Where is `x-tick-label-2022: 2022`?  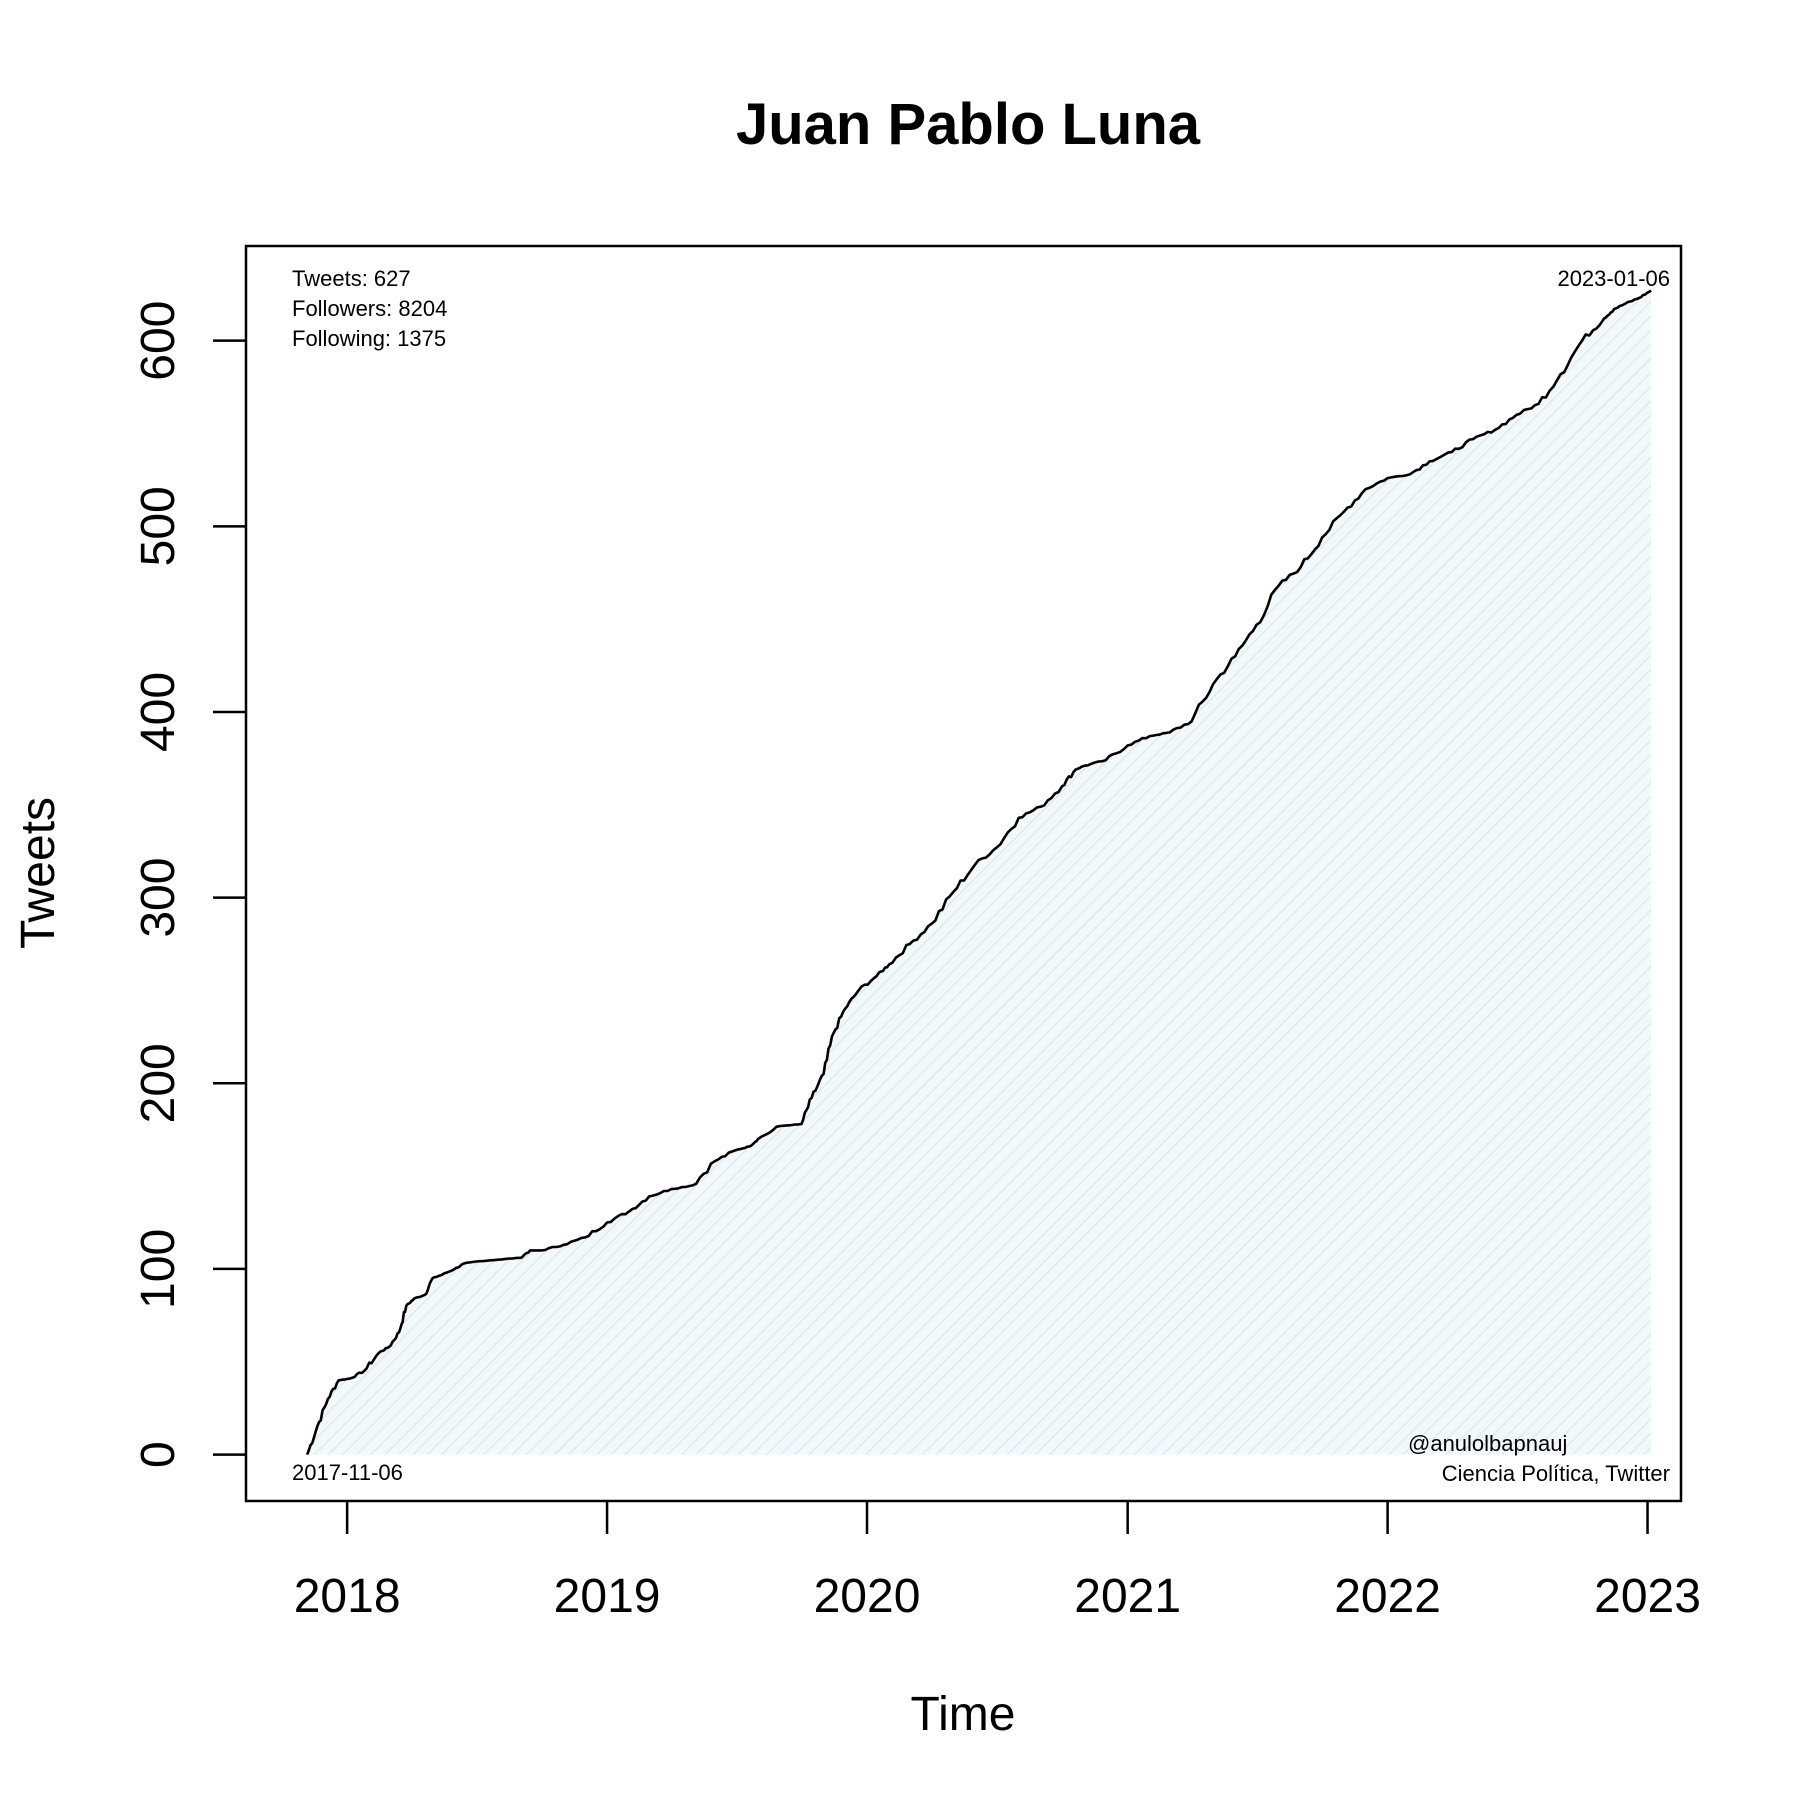
x-tick-label-2022: 2022 is located at coordinates (1387, 1596).